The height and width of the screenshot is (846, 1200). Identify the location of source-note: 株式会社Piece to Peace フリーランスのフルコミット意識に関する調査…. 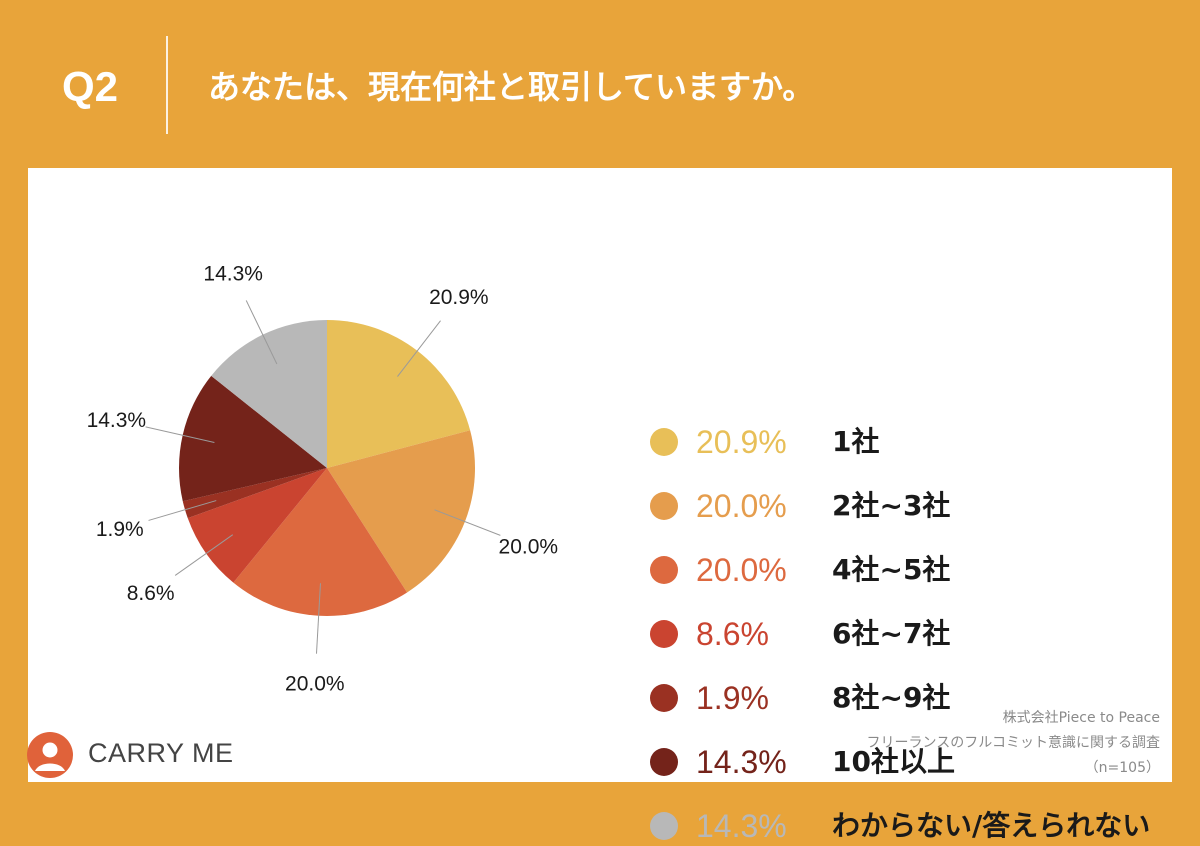
(1013, 743).